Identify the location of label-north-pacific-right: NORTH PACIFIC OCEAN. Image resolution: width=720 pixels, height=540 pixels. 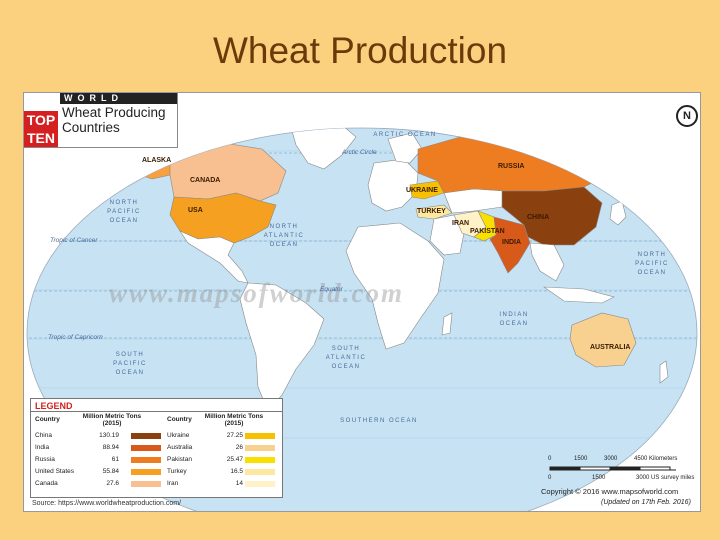
(652, 264).